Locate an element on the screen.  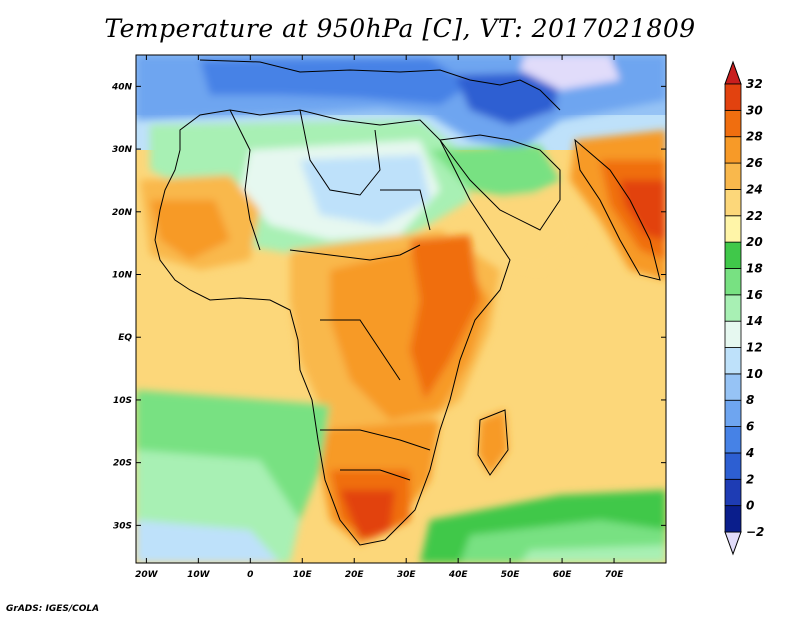
lon-tick-label: 20E is located at coordinates (355, 575).